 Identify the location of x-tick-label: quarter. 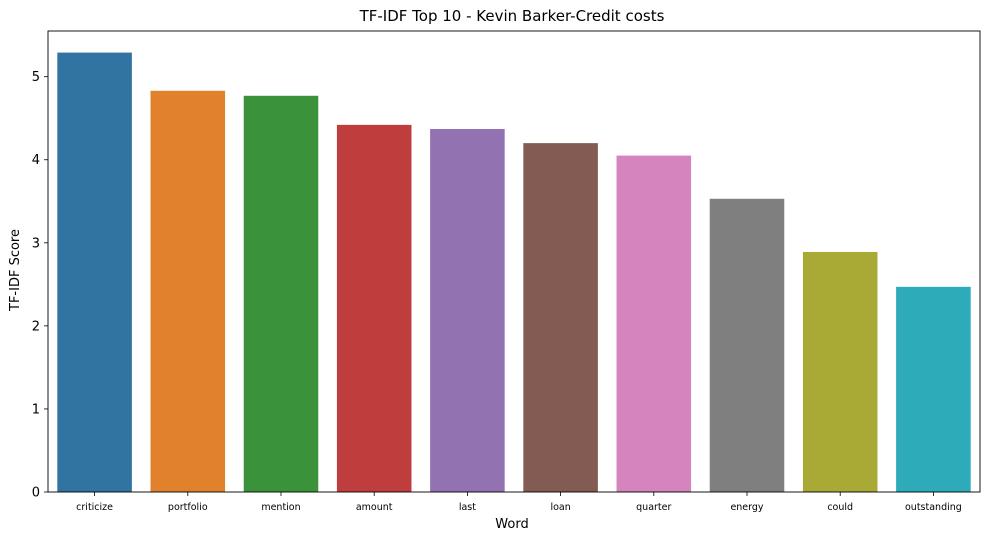
(653, 507).